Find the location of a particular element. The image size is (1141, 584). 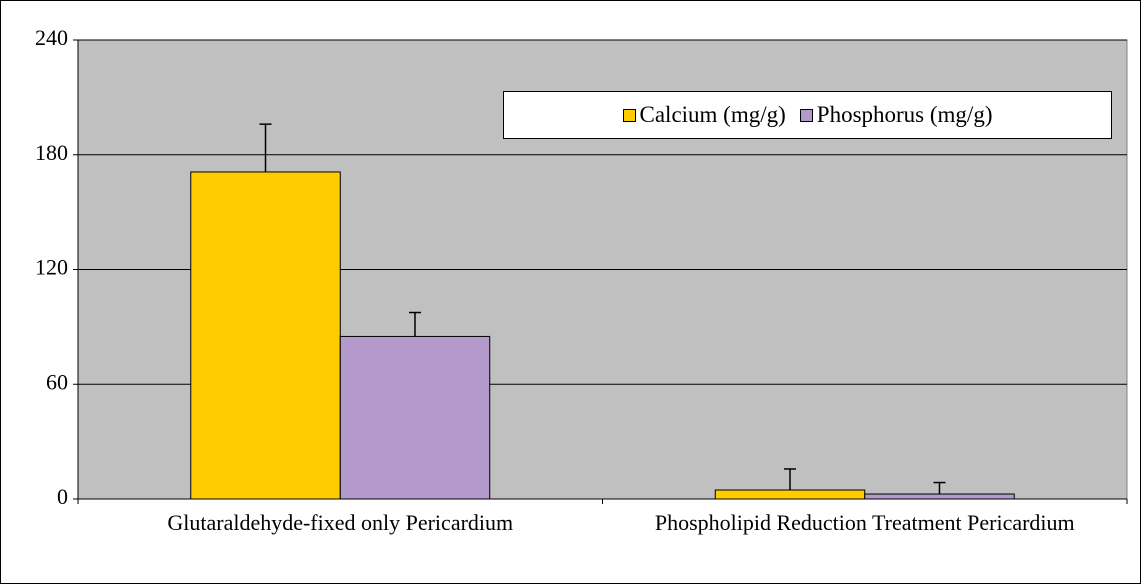

y-tick-label: 60 is located at coordinates (57, 381).